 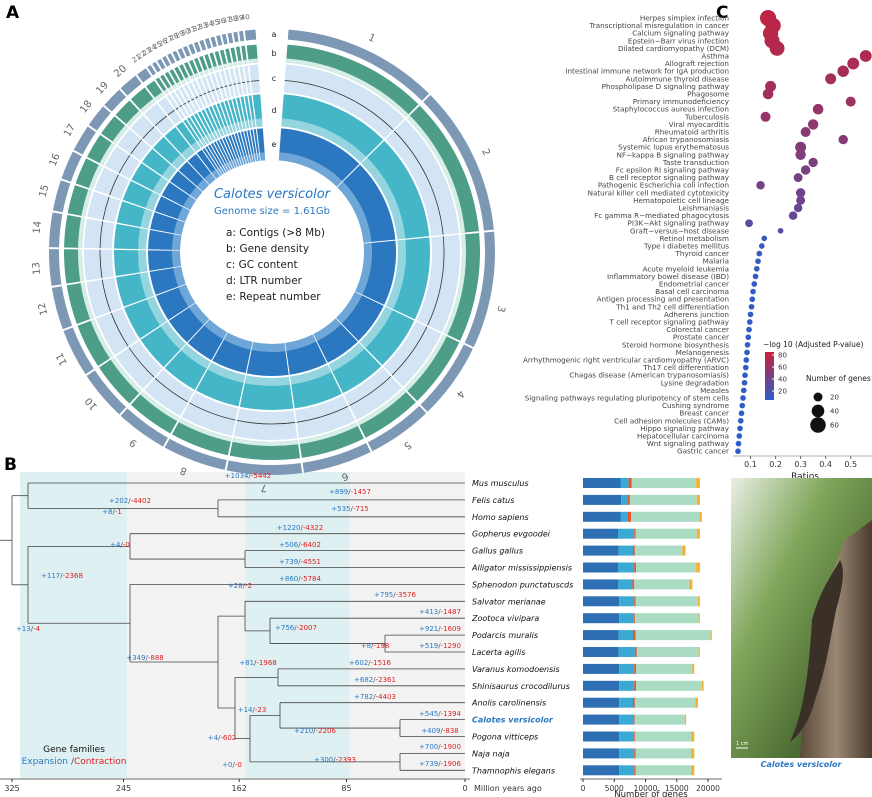 I want to click on pathway-label: Systemic lupus erythematosus, so click(x=673, y=147).